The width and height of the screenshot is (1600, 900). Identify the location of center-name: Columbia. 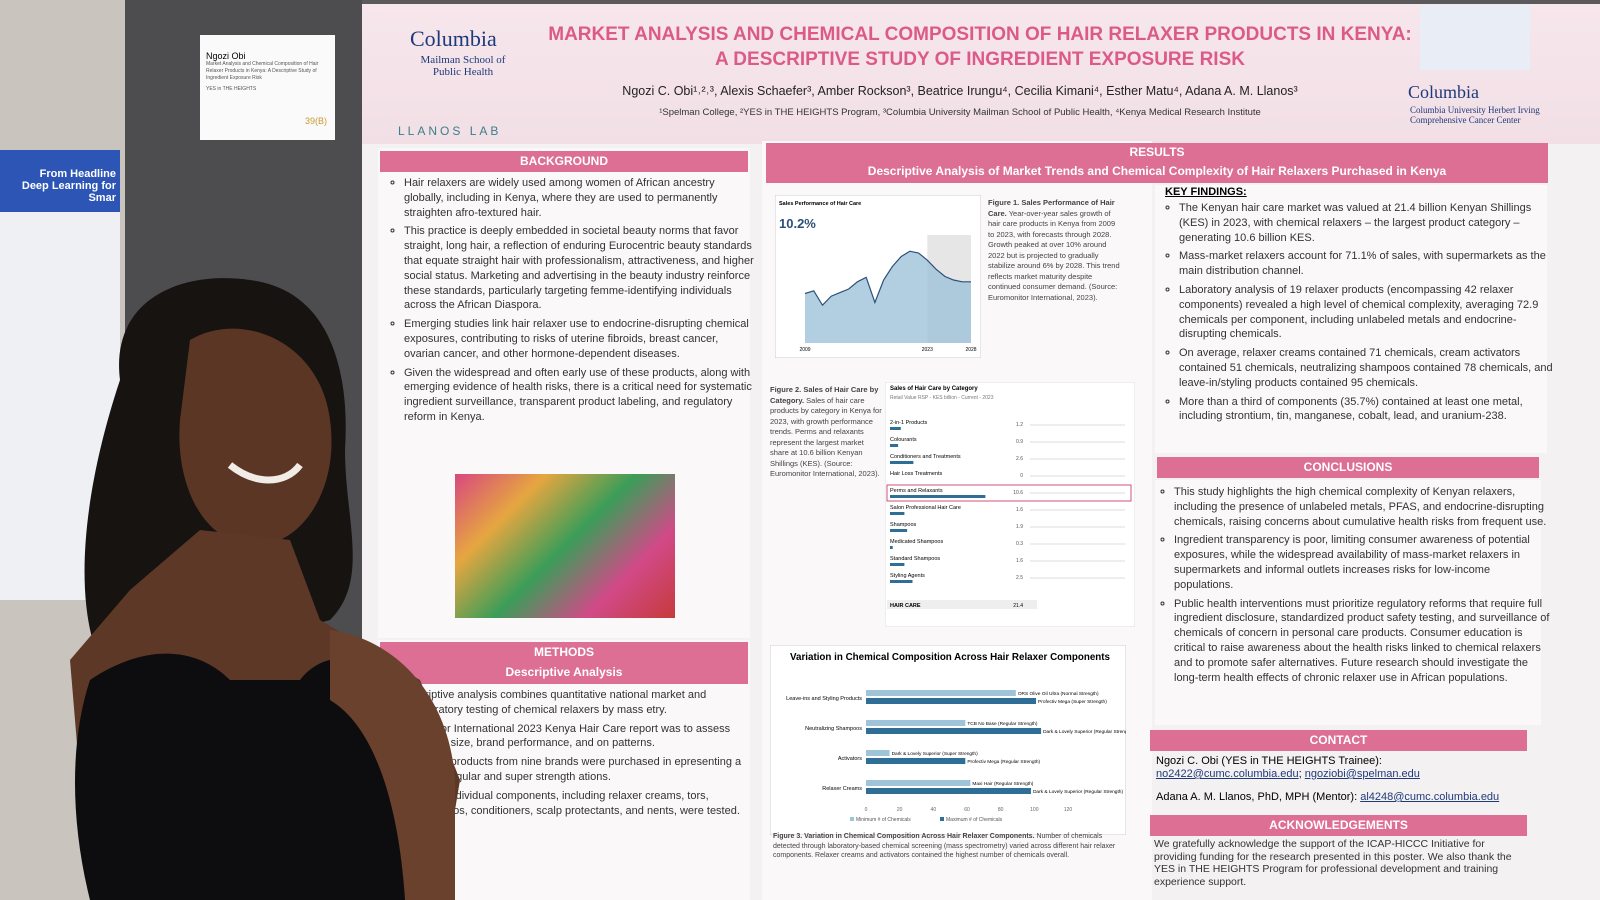
(1443, 92).